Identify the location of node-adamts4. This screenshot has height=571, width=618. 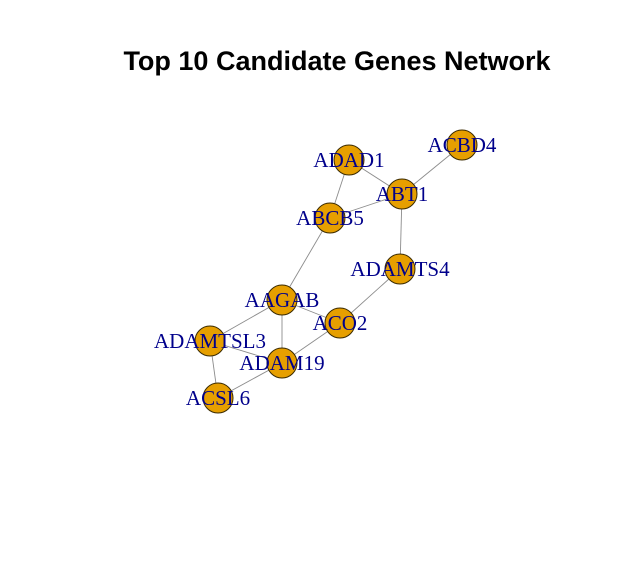
(400, 269).